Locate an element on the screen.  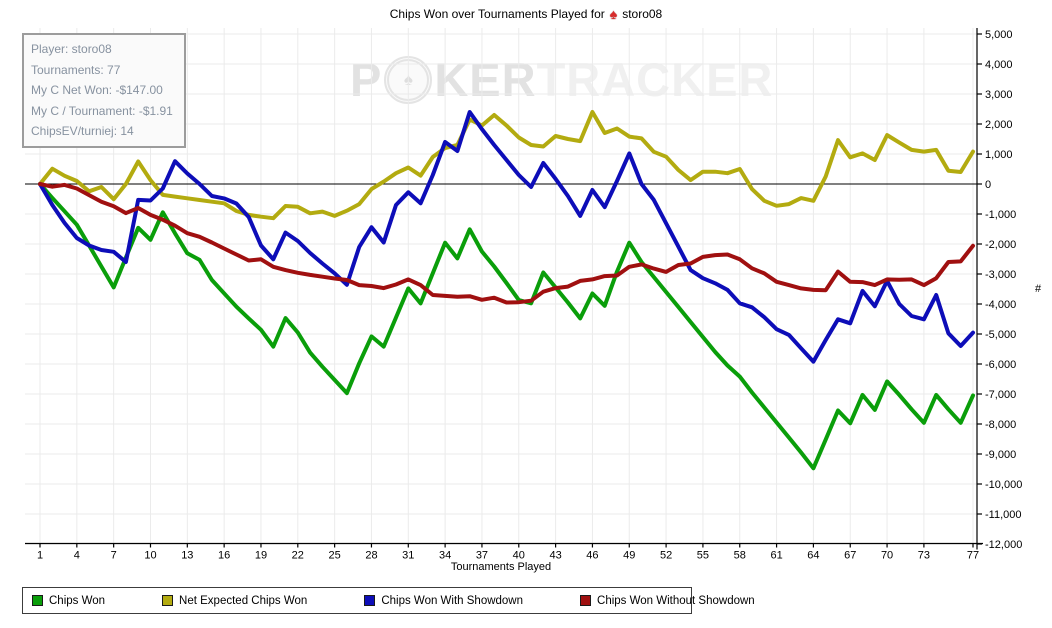
red-spade-icon: ♠ is located at coordinates (613, 14).